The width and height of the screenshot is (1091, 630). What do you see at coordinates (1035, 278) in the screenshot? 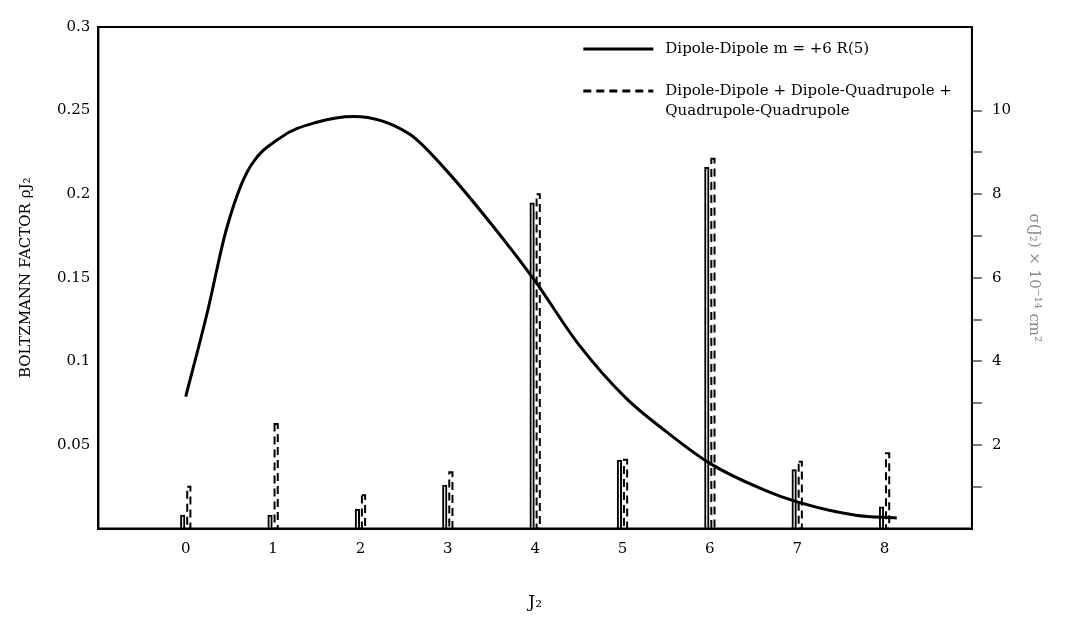
I see `y2-axis-title: σ(J₂) × 10⁻¹⁴ cm²` at bounding box center [1035, 278].